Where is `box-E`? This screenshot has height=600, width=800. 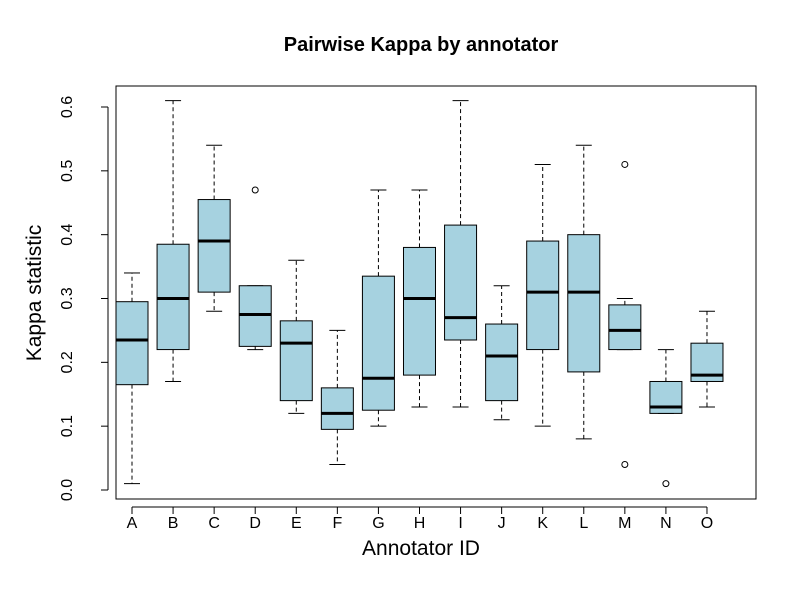
box-E is located at coordinates (296, 336).